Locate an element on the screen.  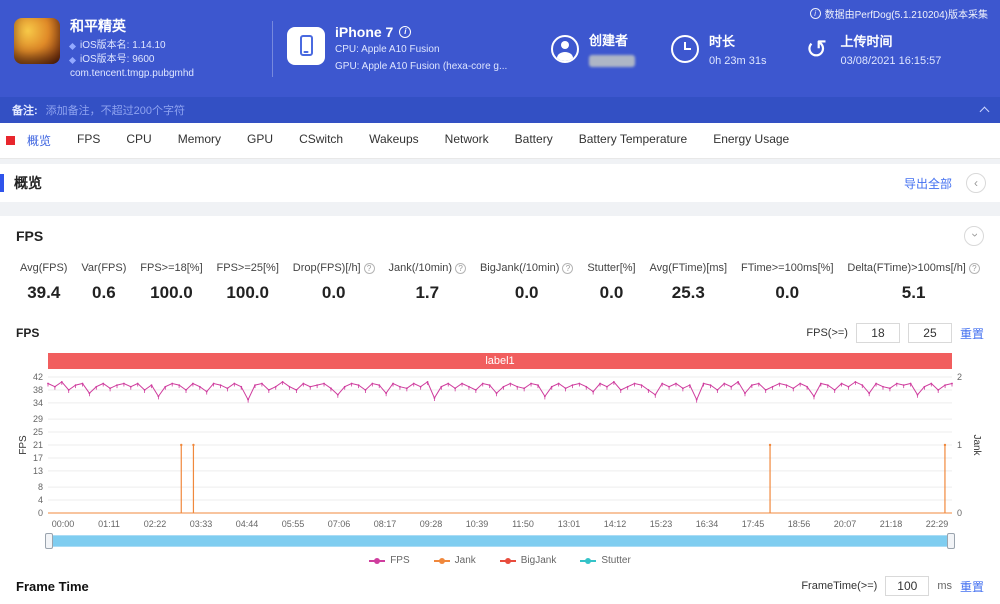
svg-text: 05:55 is located at coordinates (293, 524).